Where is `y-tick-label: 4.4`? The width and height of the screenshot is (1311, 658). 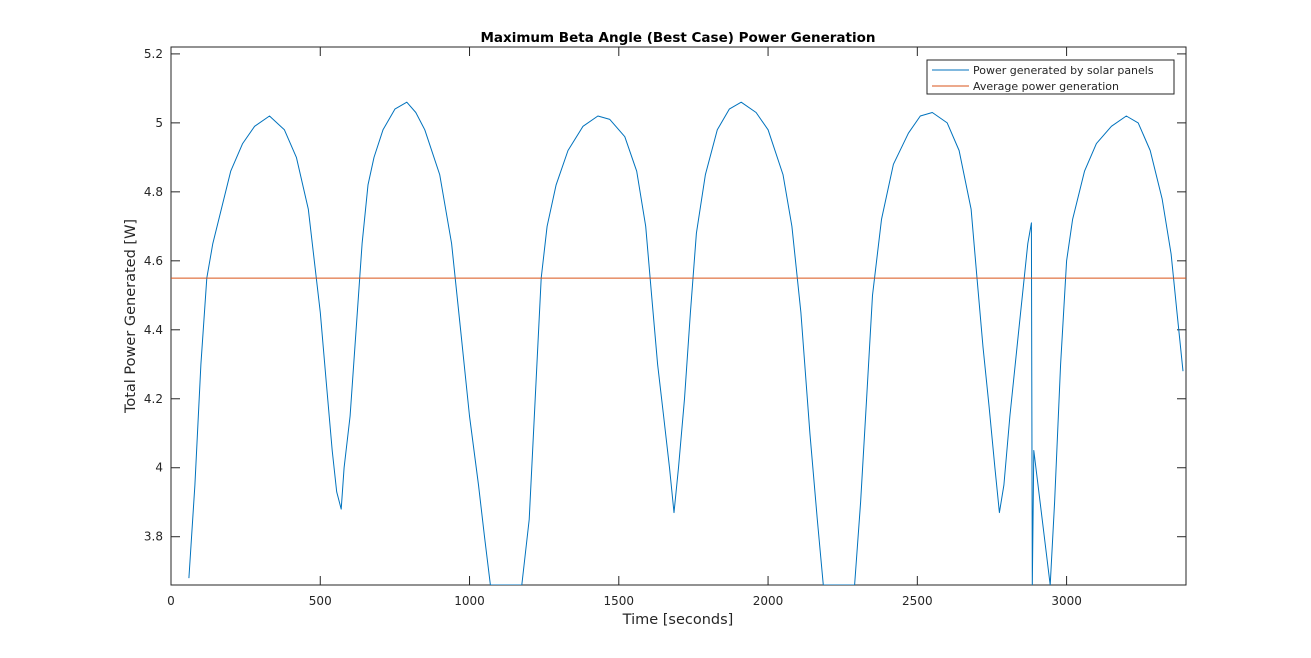 y-tick-label: 4.4 is located at coordinates (153, 330).